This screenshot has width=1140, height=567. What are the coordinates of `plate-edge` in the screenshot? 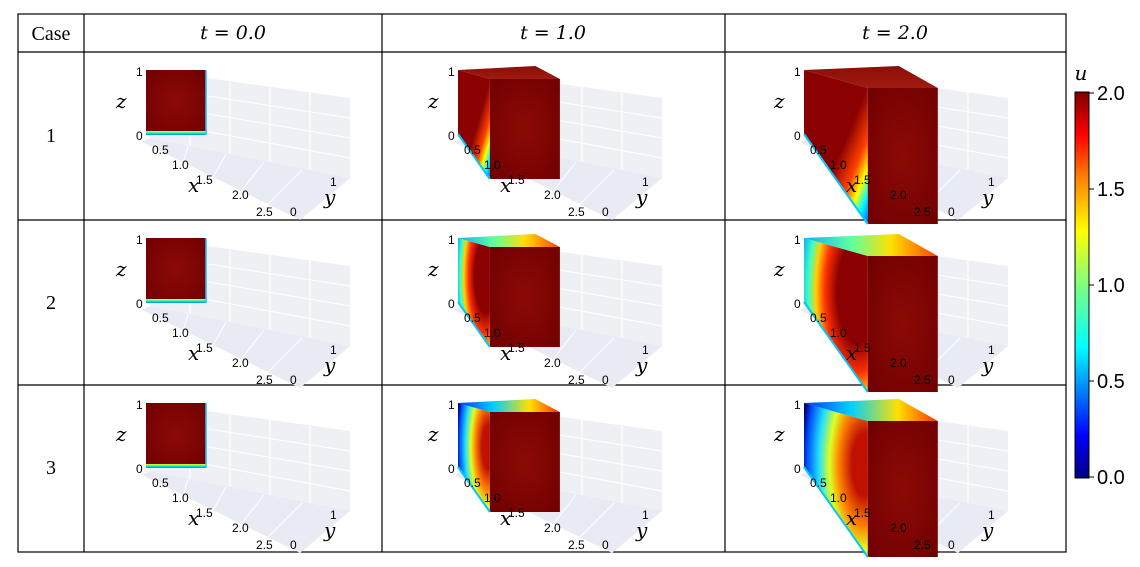 It's located at (176, 133).